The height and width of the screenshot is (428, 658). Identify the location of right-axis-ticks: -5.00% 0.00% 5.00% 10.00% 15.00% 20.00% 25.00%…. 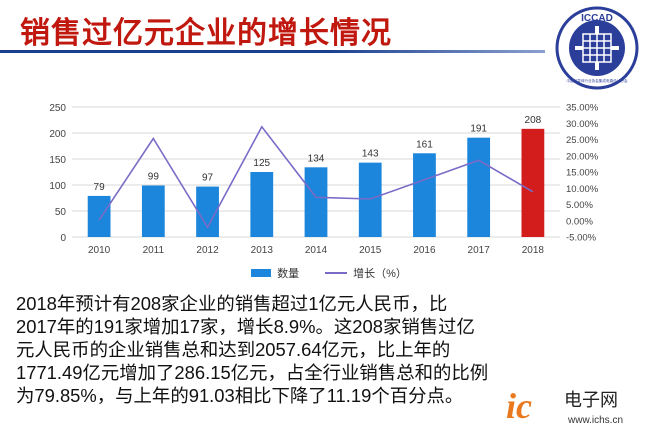
(582, 173).